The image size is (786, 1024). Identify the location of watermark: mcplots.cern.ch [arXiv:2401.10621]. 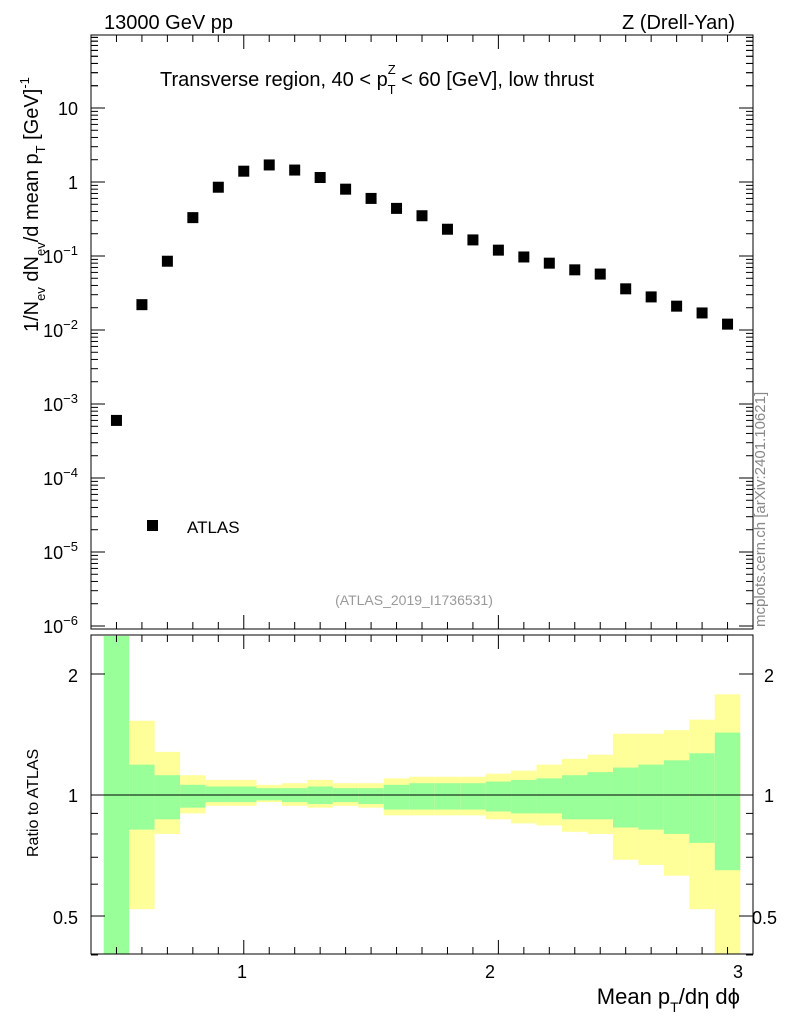
(760, 509).